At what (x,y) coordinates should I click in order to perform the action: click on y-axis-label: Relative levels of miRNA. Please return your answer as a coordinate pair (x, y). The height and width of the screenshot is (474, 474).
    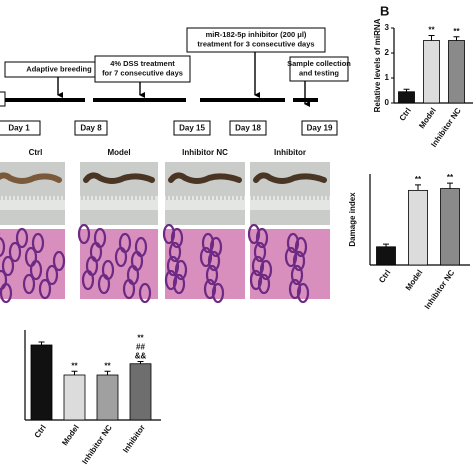
    Looking at the image, I should click on (377, 65).